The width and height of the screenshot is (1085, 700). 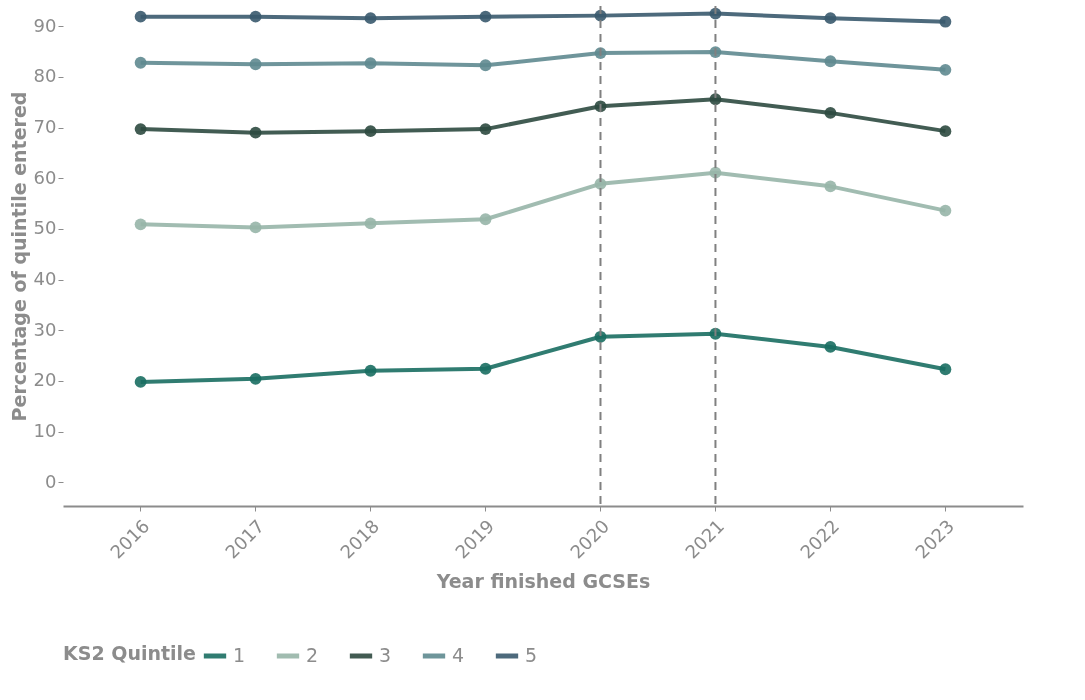 What do you see at coordinates (45, 279) in the screenshot?
I see `y-tick-label: 40` at bounding box center [45, 279].